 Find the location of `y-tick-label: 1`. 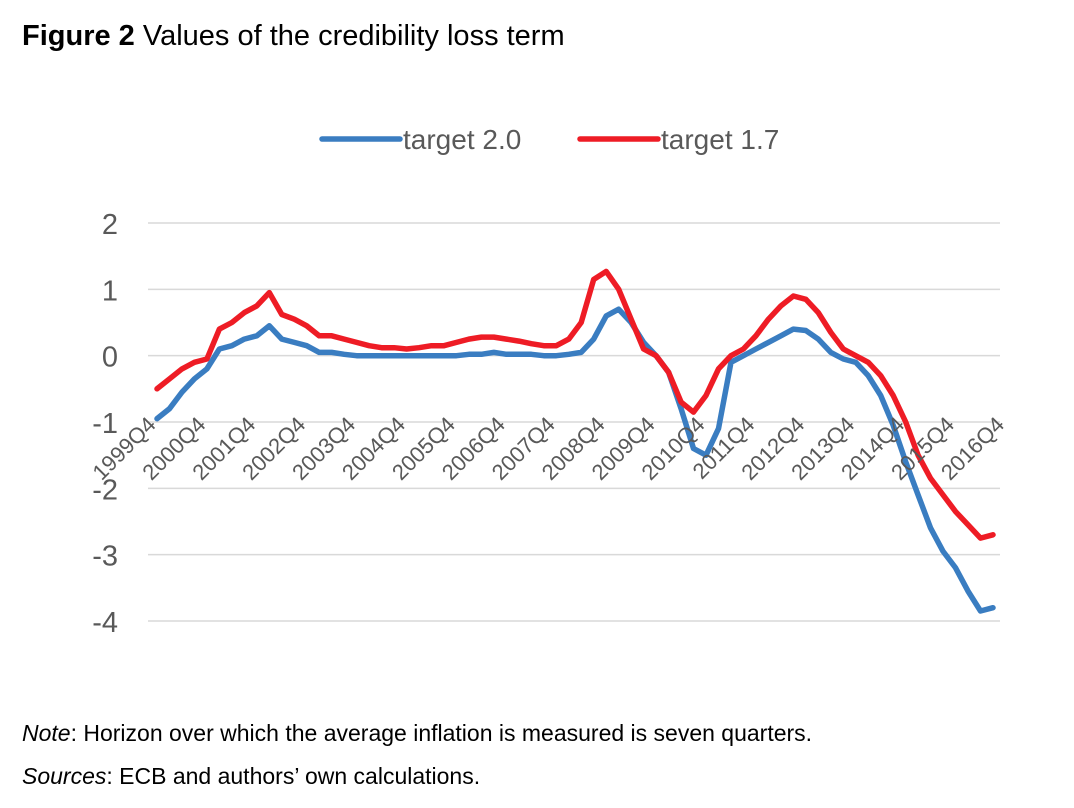

y-tick-label: 1 is located at coordinates (110, 291).